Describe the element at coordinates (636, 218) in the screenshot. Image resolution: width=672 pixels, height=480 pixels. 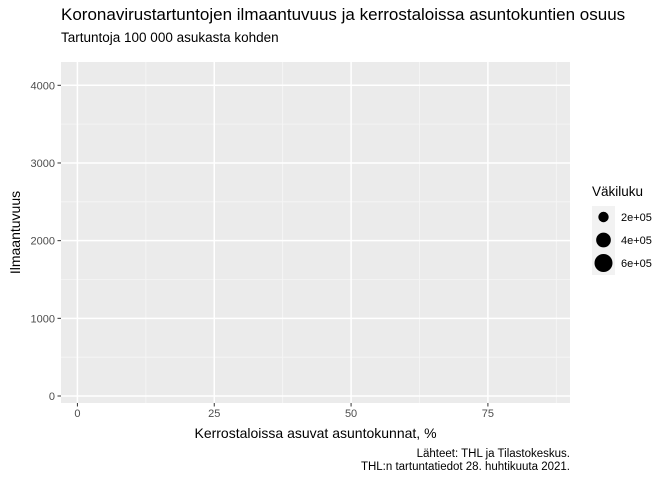
I see `legend-key-label: 2e+05` at that location.